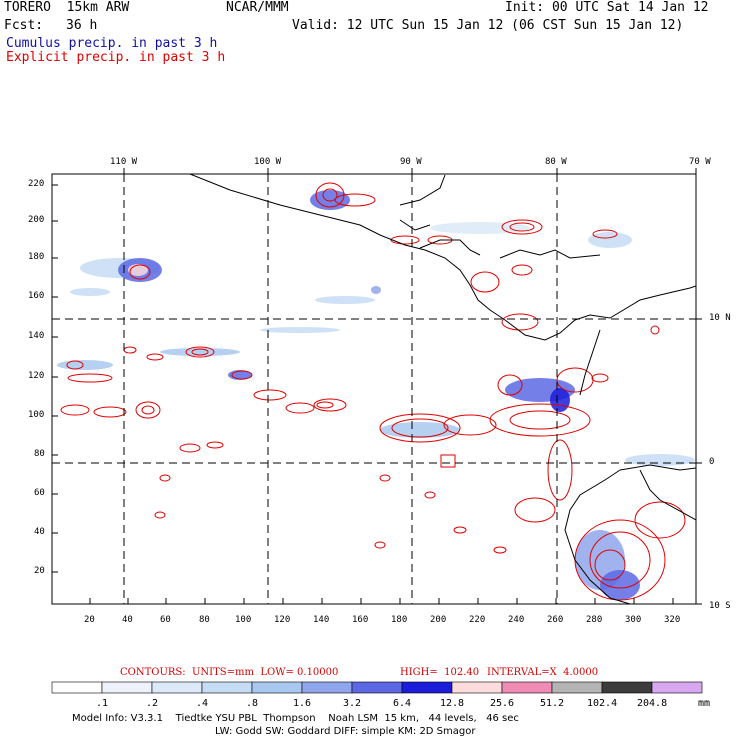 The width and height of the screenshot is (740, 740). I want to click on y-tick-label: 60, so click(39, 493).